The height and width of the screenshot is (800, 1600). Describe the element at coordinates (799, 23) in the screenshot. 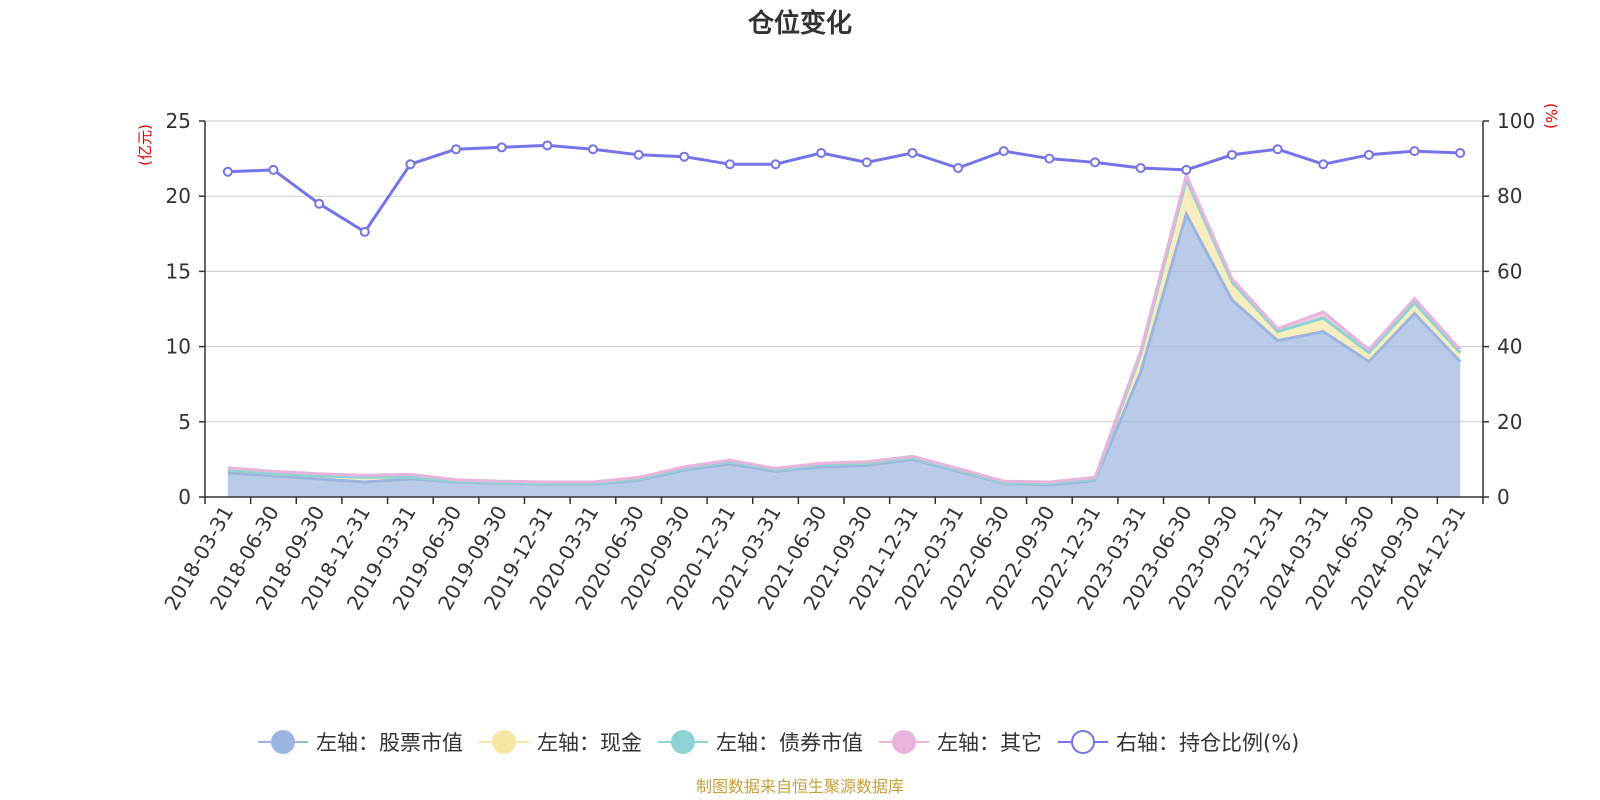

I see `chart-title: 仓位变化` at that location.